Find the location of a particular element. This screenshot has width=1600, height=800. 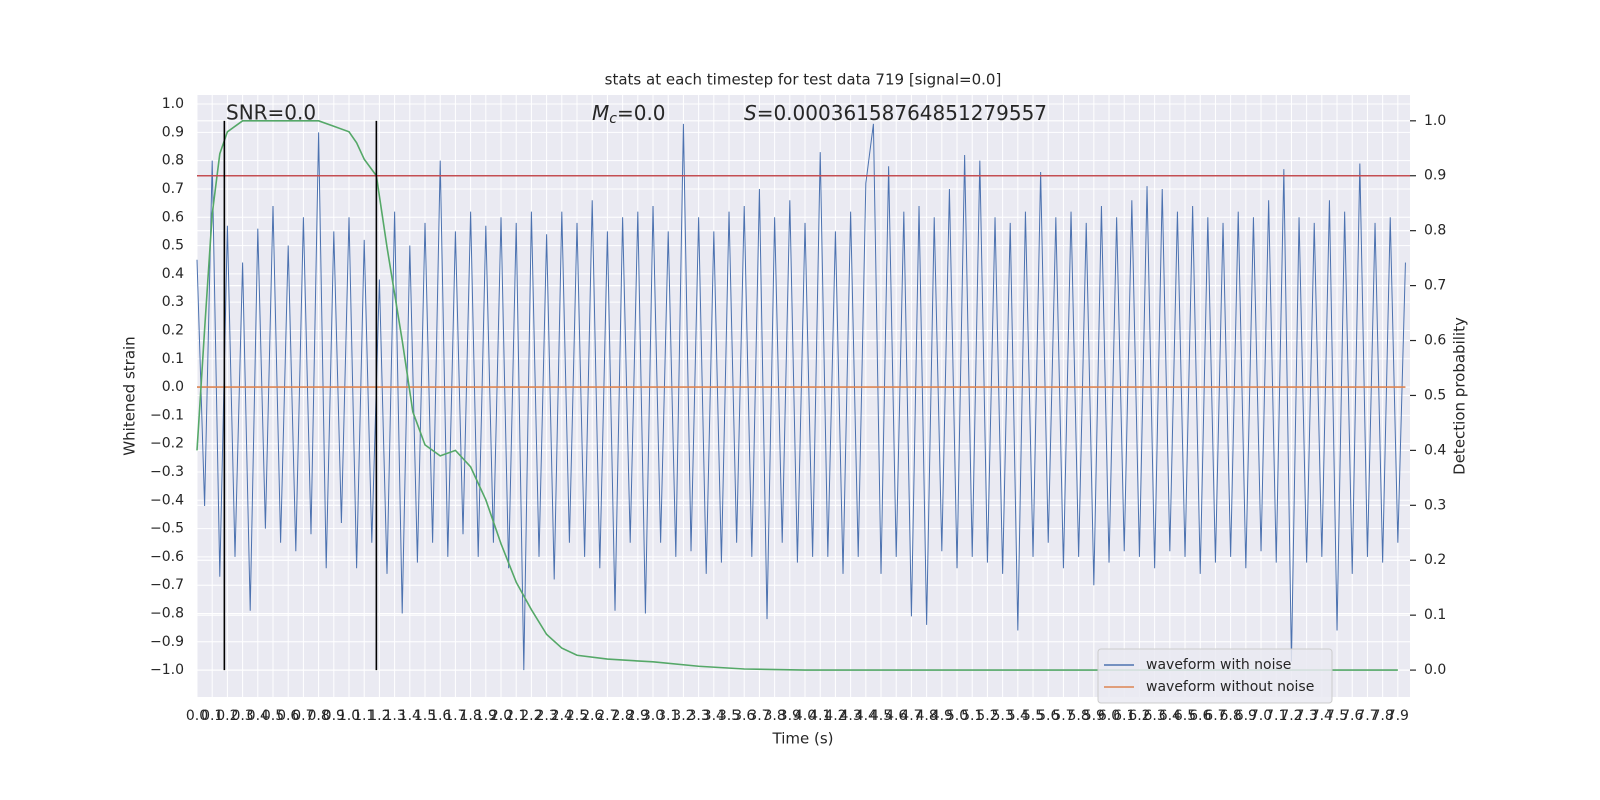

y-tick-label: 0.7 is located at coordinates (173, 189).